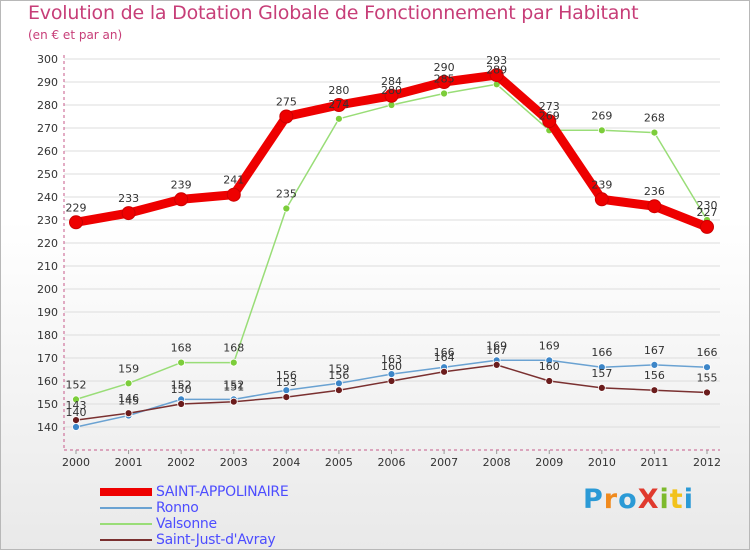 This screenshot has width=750, height=550. I want to click on y-tick-label: 240, so click(47, 197).